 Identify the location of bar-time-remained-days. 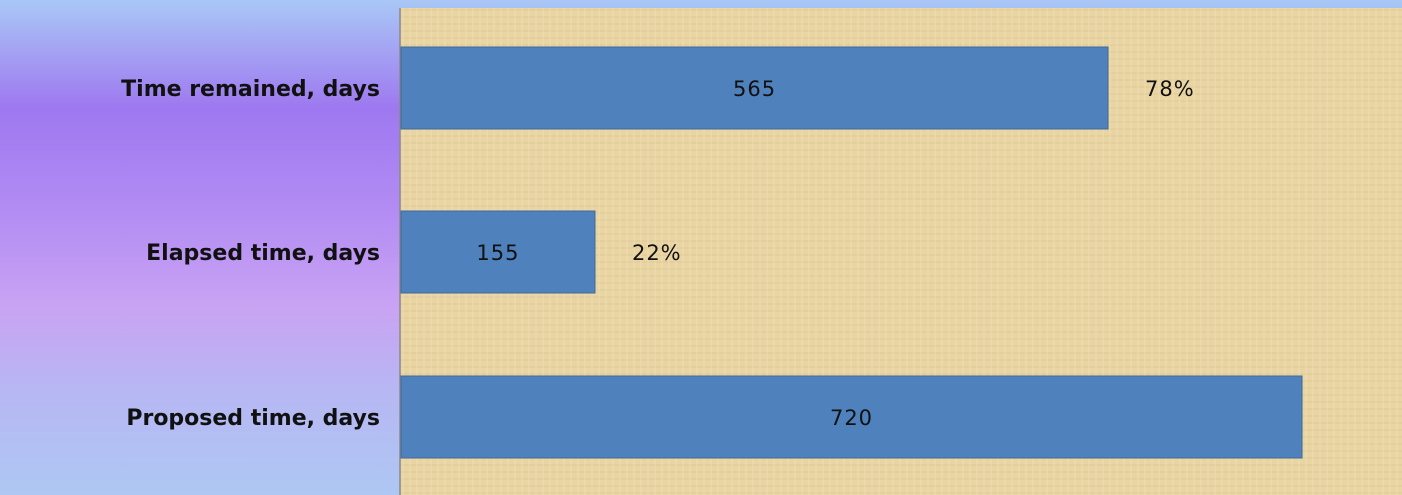
(754, 88).